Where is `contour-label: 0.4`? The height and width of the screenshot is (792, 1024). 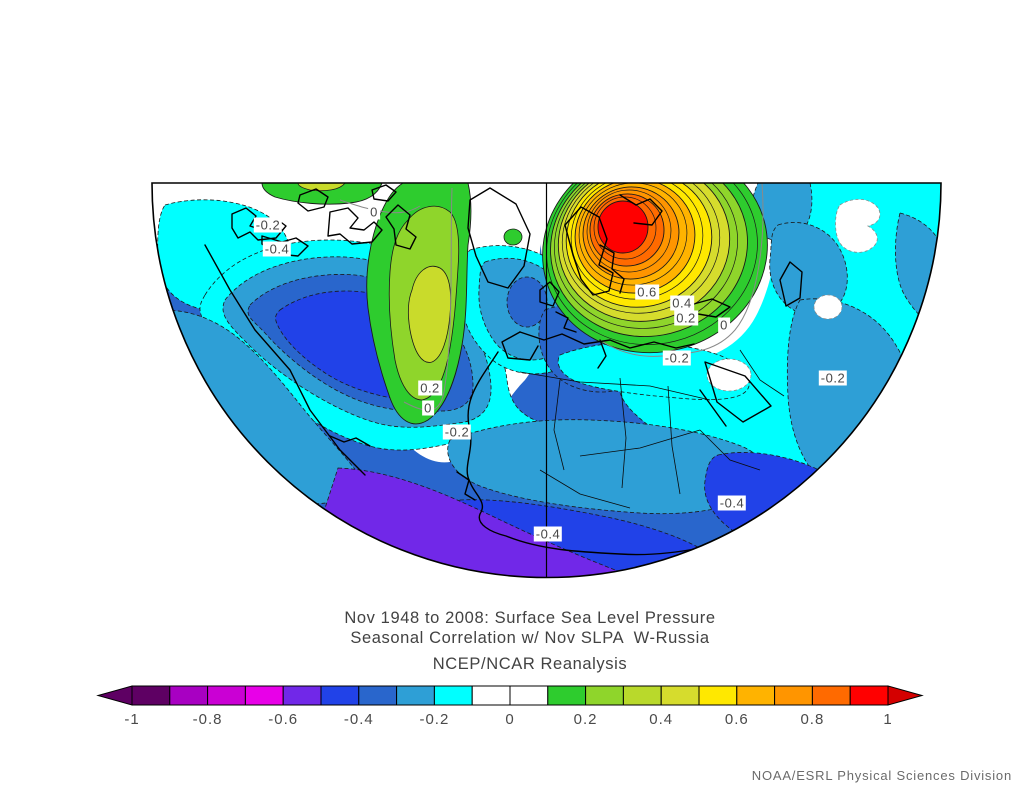
contour-label: 0.4 is located at coordinates (682, 303).